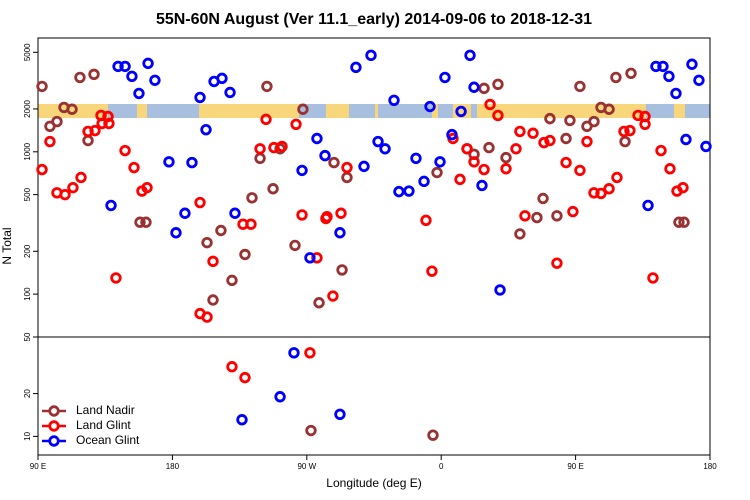 The width and height of the screenshot is (750, 500). Describe the element at coordinates (306, 466) in the screenshot. I see `x-tick-label: 90 W` at that location.